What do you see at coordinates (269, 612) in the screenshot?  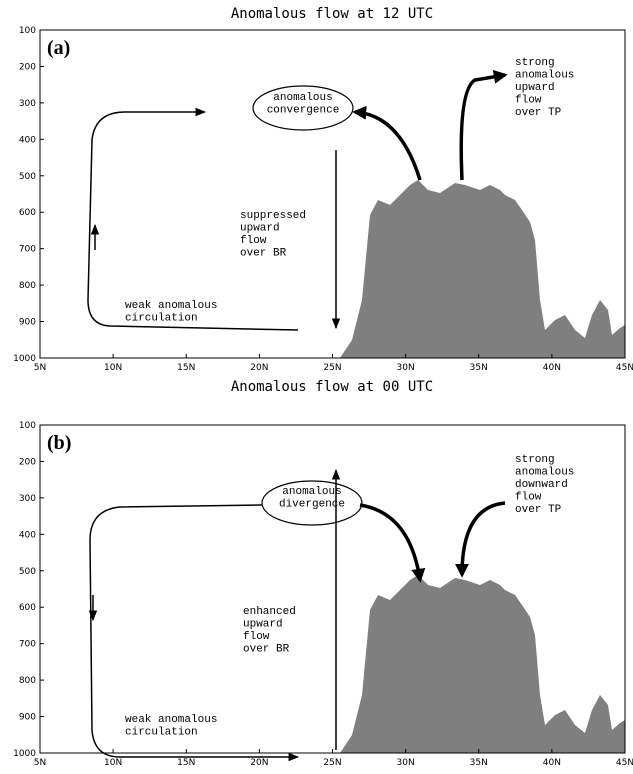 I see `annotation-text: enhanced` at bounding box center [269, 612].